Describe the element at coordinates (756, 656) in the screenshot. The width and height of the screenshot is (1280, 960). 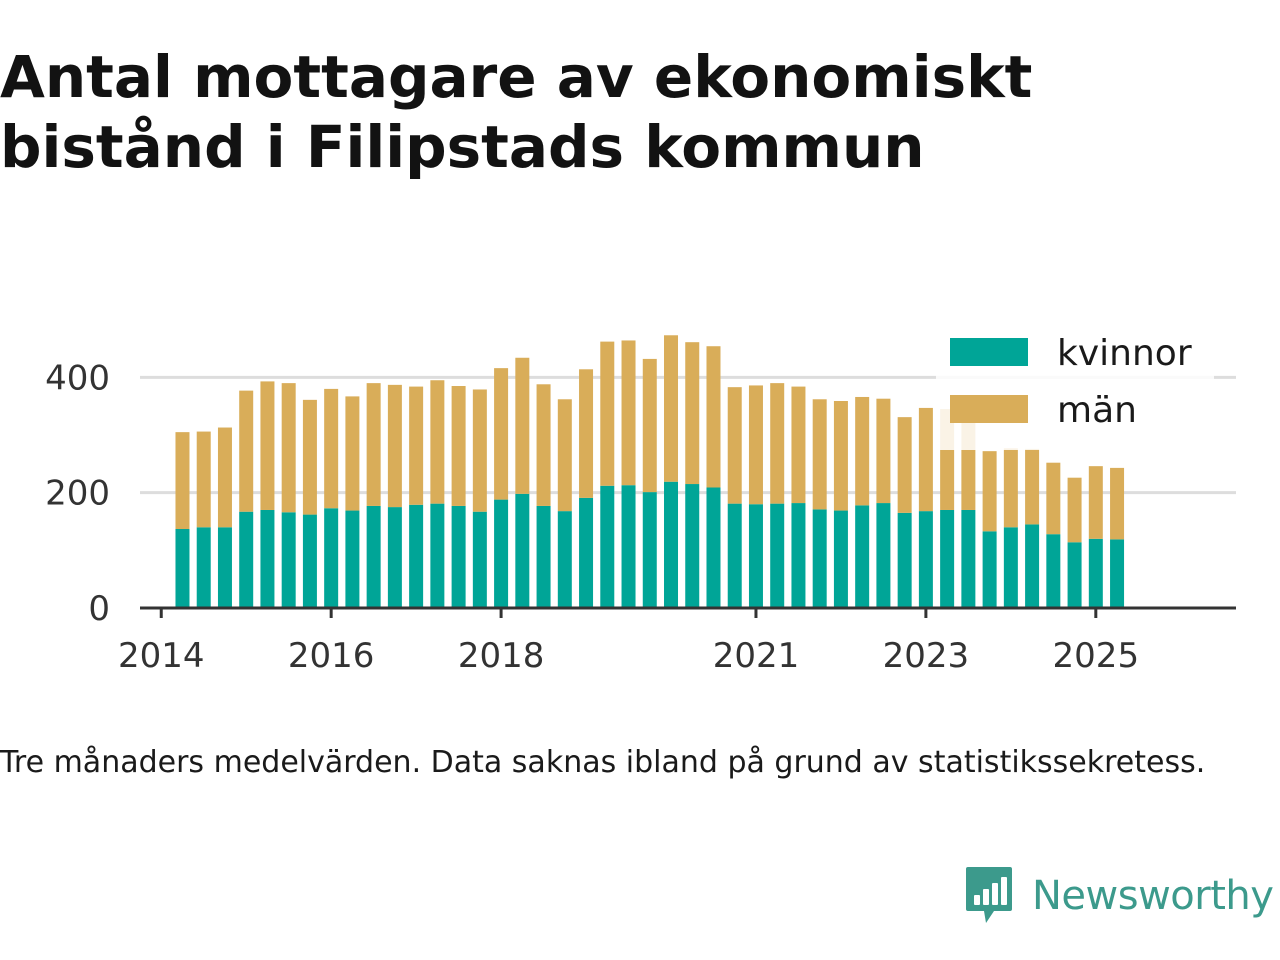
I see `x-tick-label: 2021` at that location.